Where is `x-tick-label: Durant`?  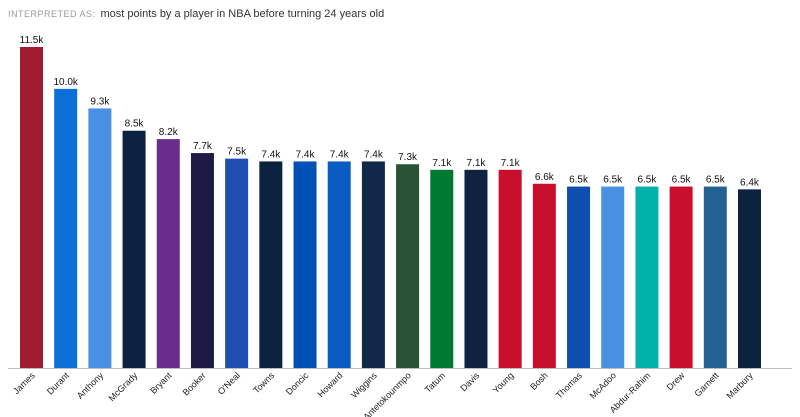
x-tick-label: Durant is located at coordinates (58, 383).